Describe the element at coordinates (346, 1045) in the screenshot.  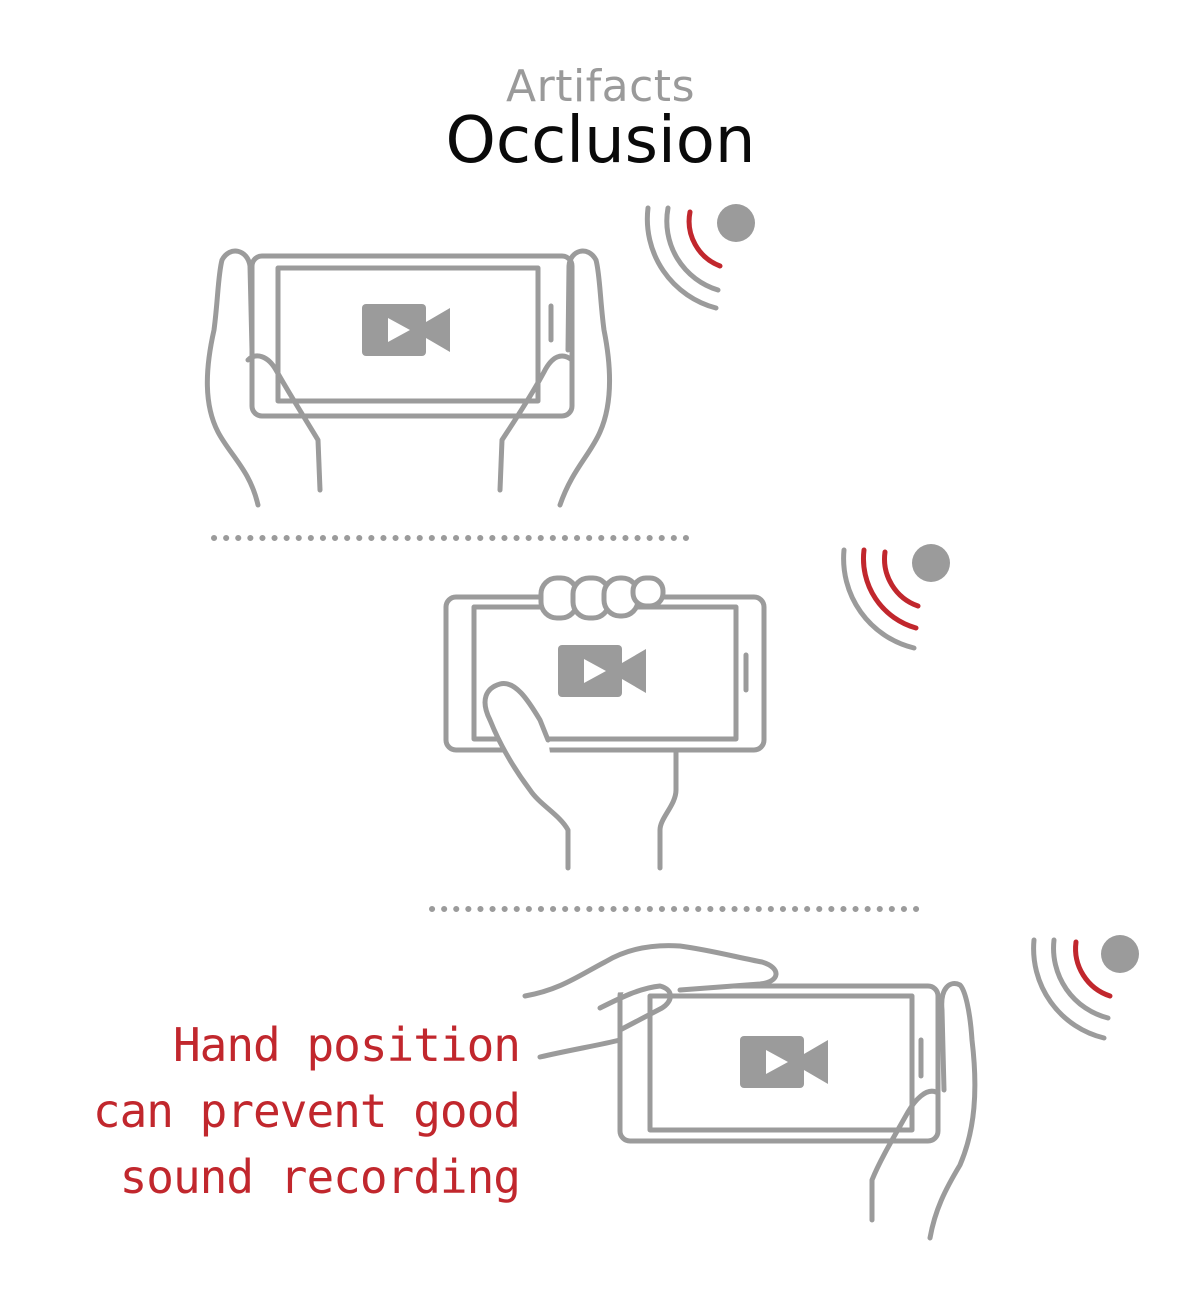
I see `caption-line-1: Hand position` at that location.